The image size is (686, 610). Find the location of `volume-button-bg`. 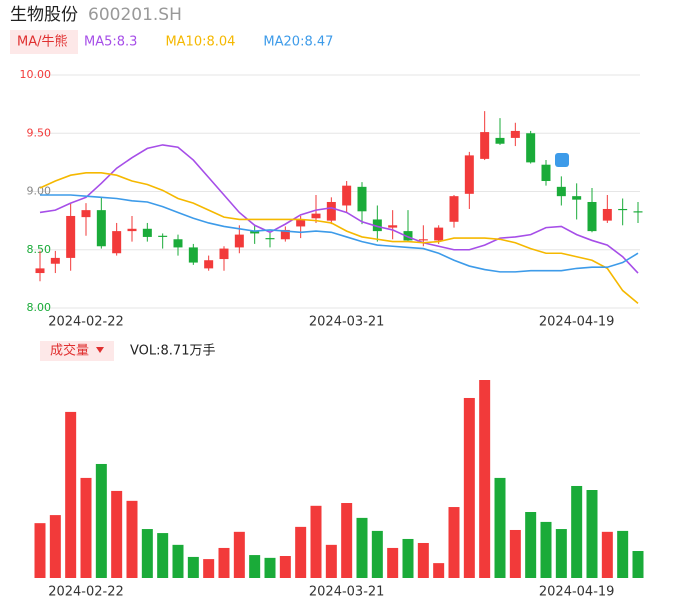

volume-button-bg is located at coordinates (77, 351).